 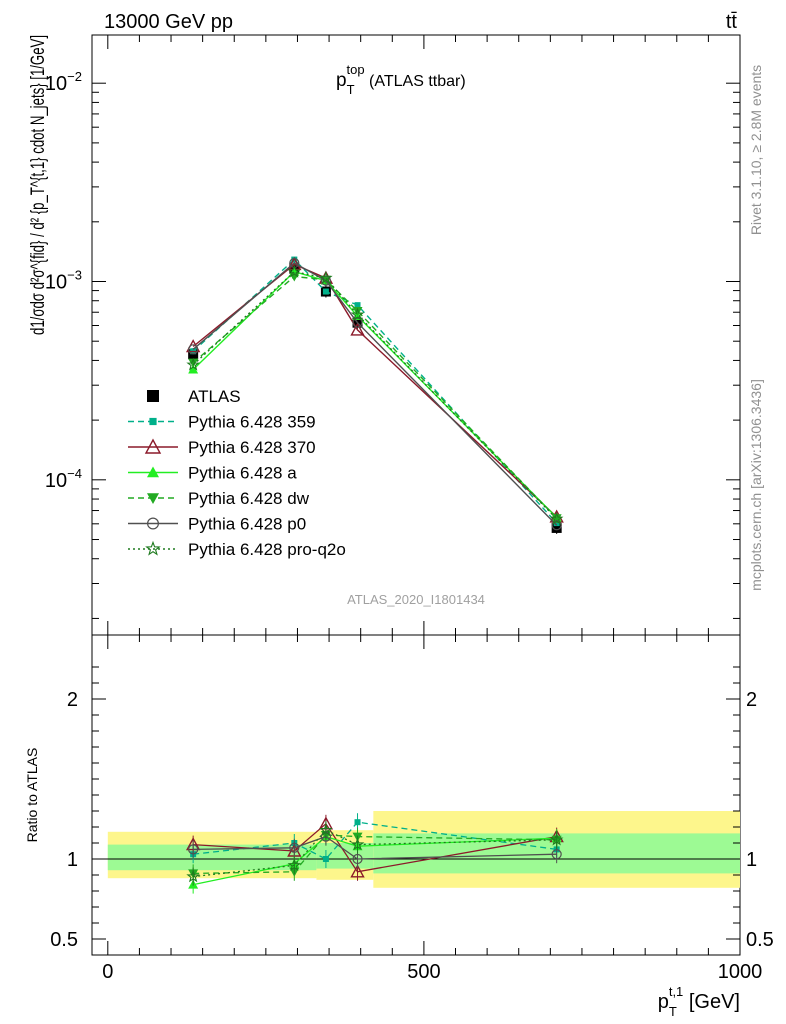 What do you see at coordinates (751, 860) in the screenshot?
I see `ratio-y-label-right-1: 1` at bounding box center [751, 860].